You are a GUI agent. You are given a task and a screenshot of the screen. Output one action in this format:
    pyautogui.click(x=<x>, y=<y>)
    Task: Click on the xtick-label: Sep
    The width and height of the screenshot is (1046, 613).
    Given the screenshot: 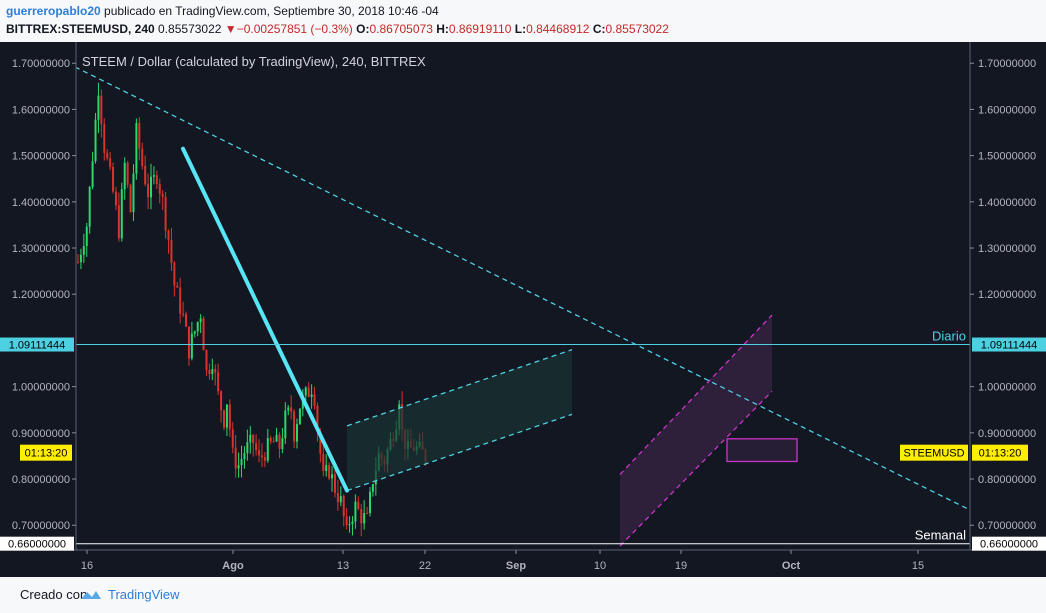 What is the action you would take?
    pyautogui.click(x=516, y=566)
    